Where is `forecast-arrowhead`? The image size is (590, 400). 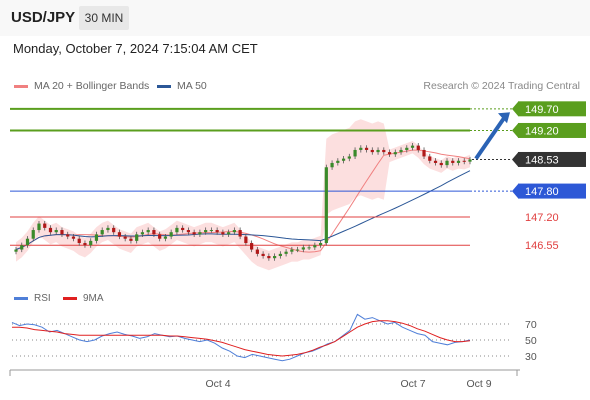 forecast-arrowhead is located at coordinates (504, 118).